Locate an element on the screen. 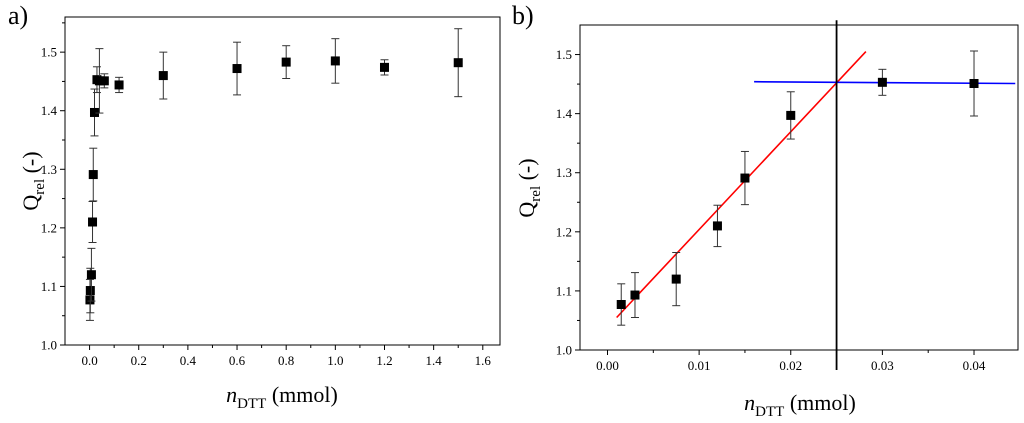 This screenshot has width=1024, height=423. x-tick-label: 0.03 is located at coordinates (882, 365).